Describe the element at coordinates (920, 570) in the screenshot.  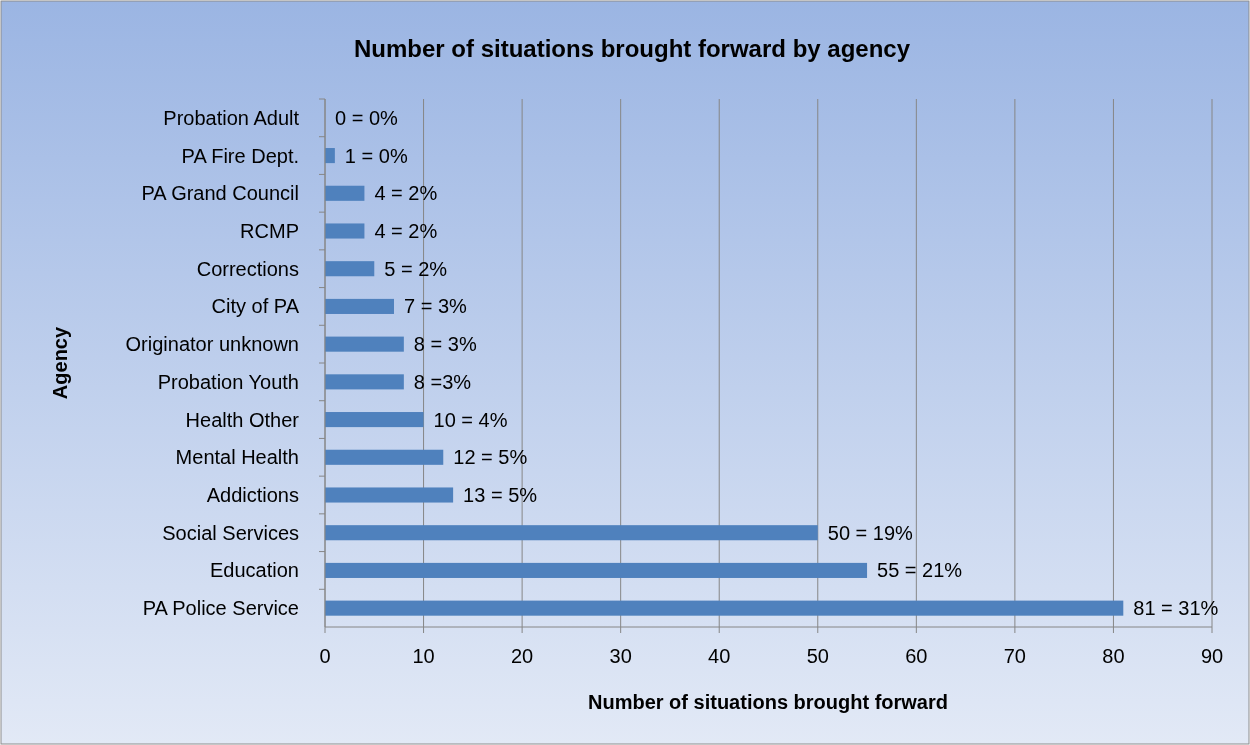
I see `data-label: 55 = 21%` at that location.